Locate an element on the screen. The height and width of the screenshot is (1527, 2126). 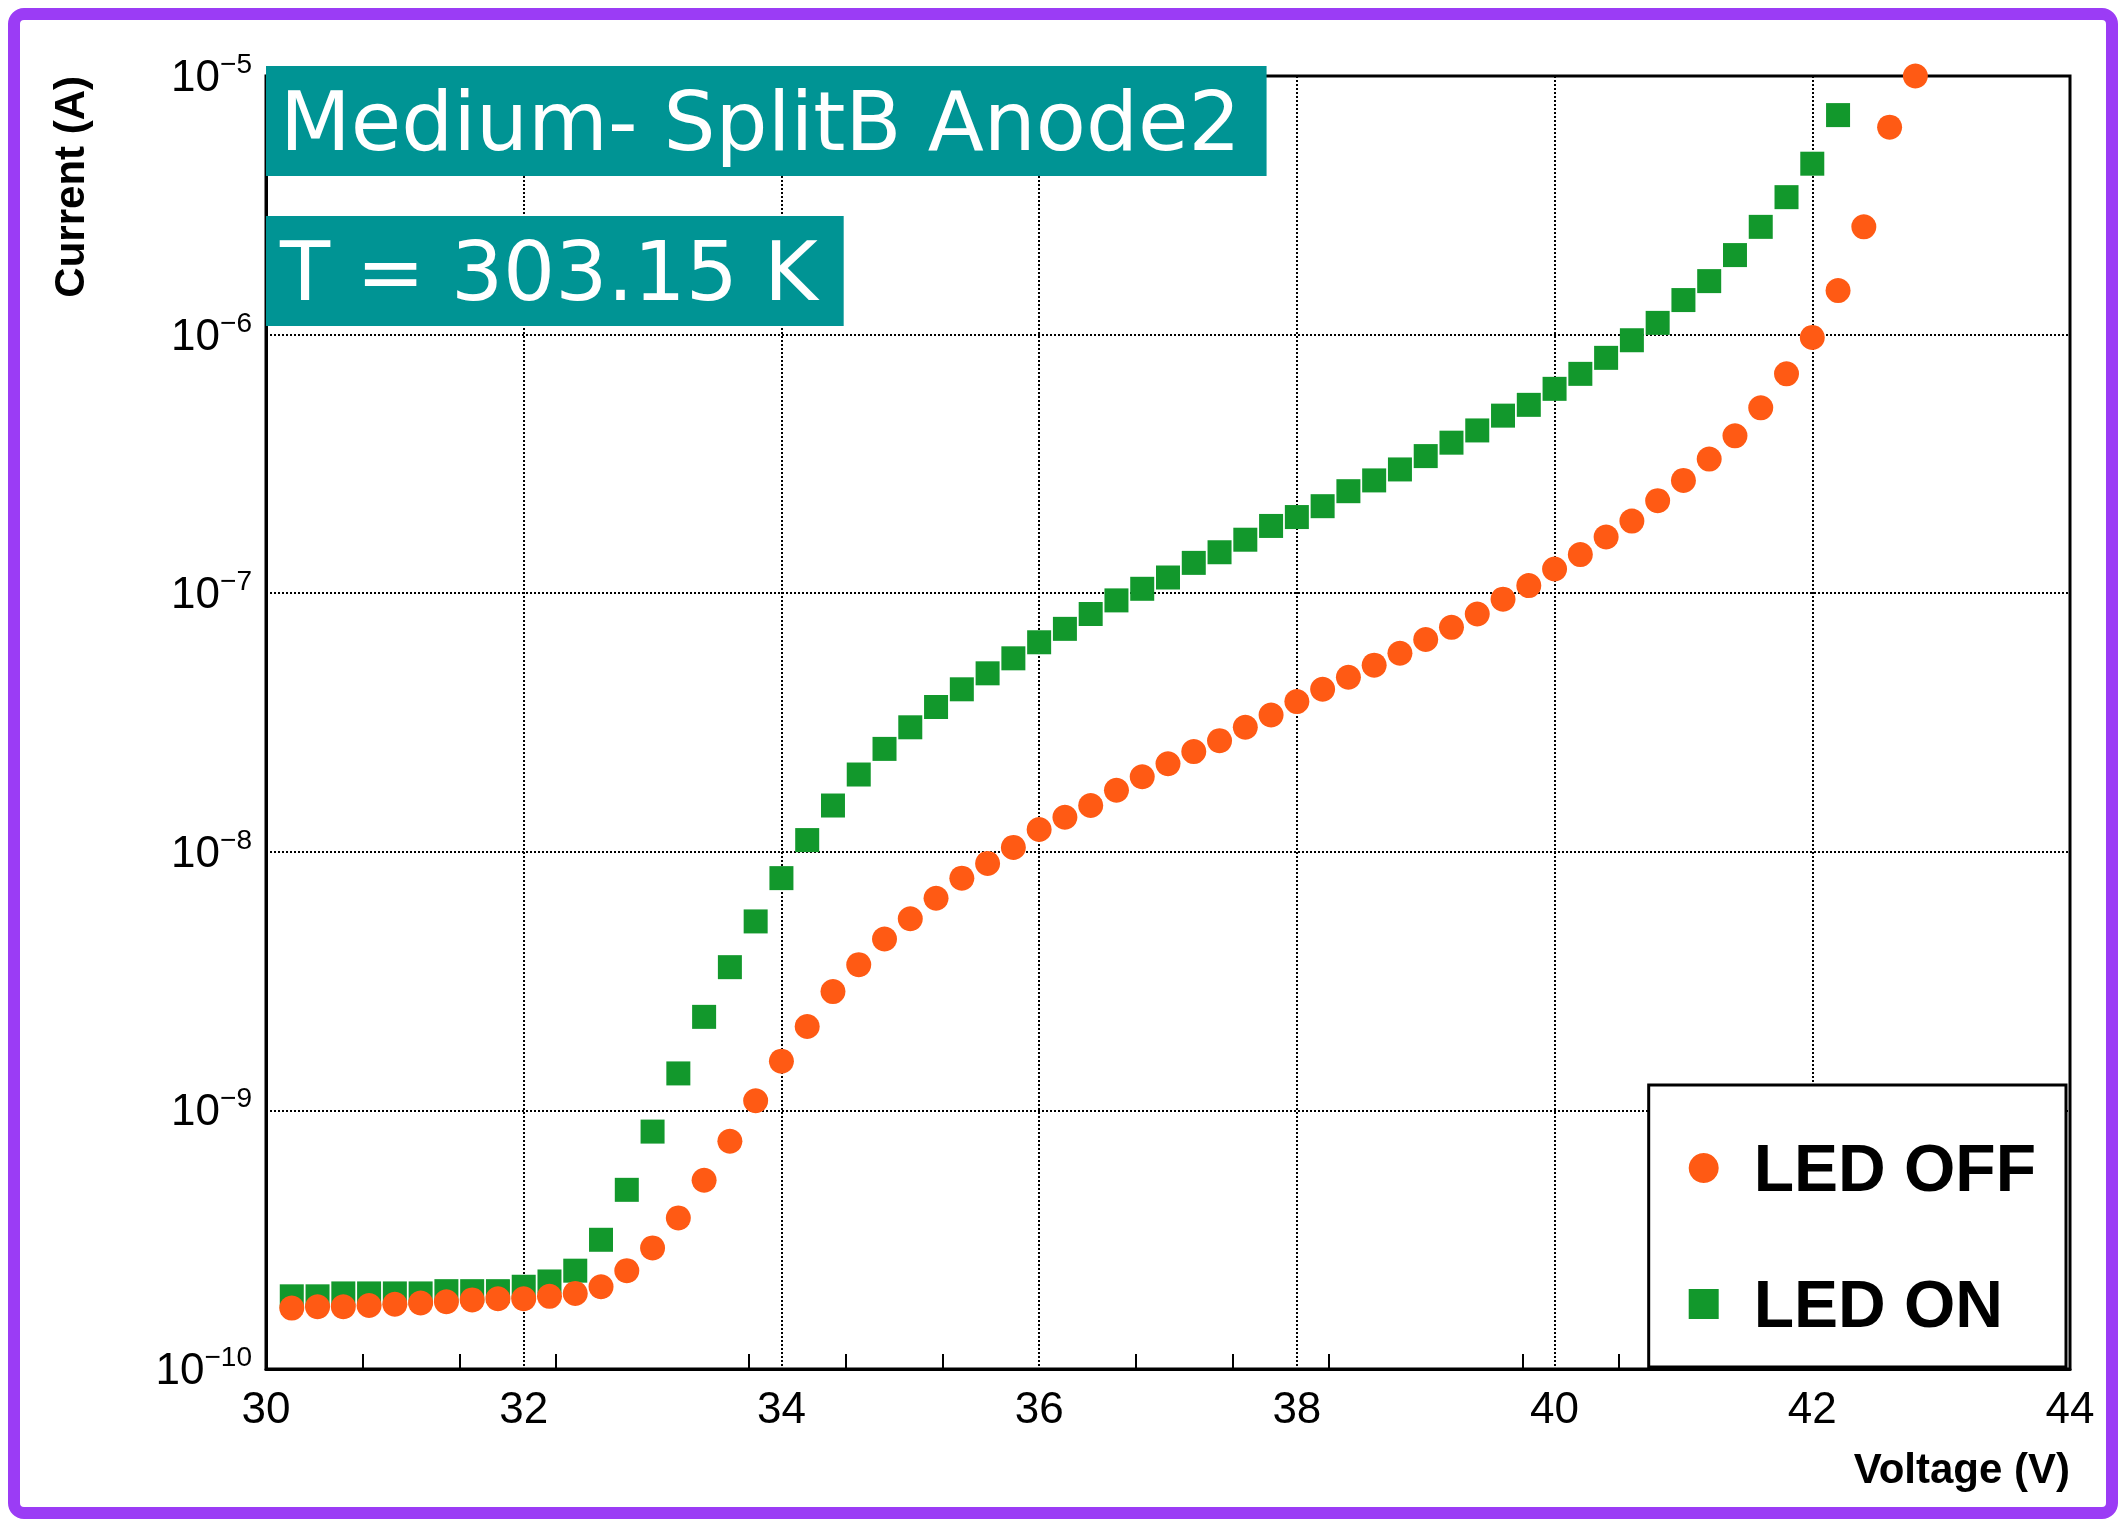
y-tick-label: 10$^{−8}$ is located at coordinates (211, 850).